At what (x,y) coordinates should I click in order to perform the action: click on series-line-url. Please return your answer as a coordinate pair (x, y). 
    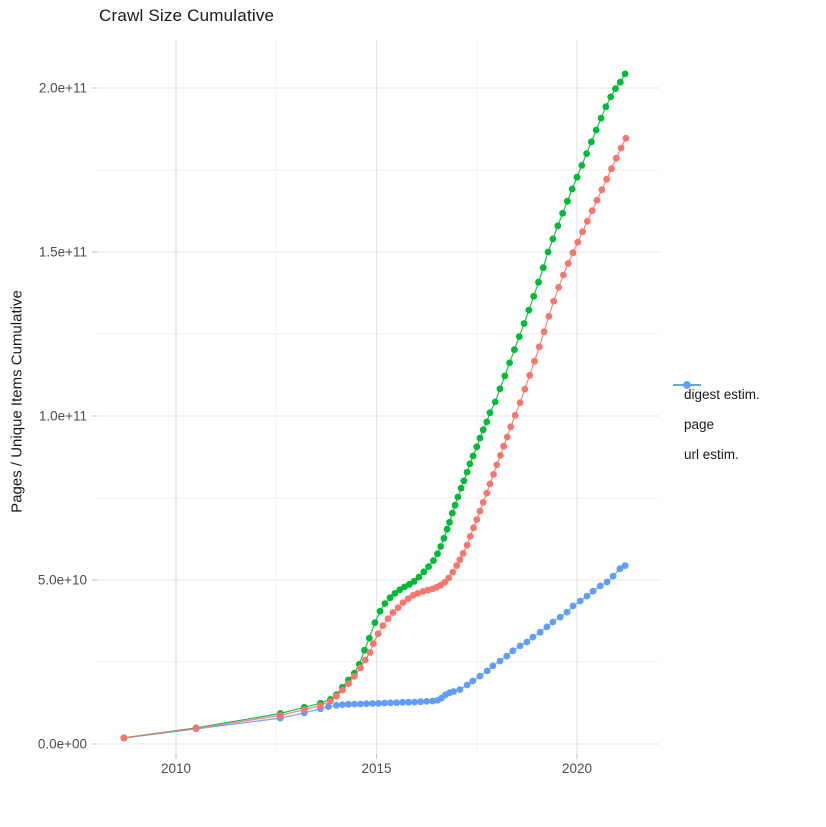
    Looking at the image, I should click on (374, 652).